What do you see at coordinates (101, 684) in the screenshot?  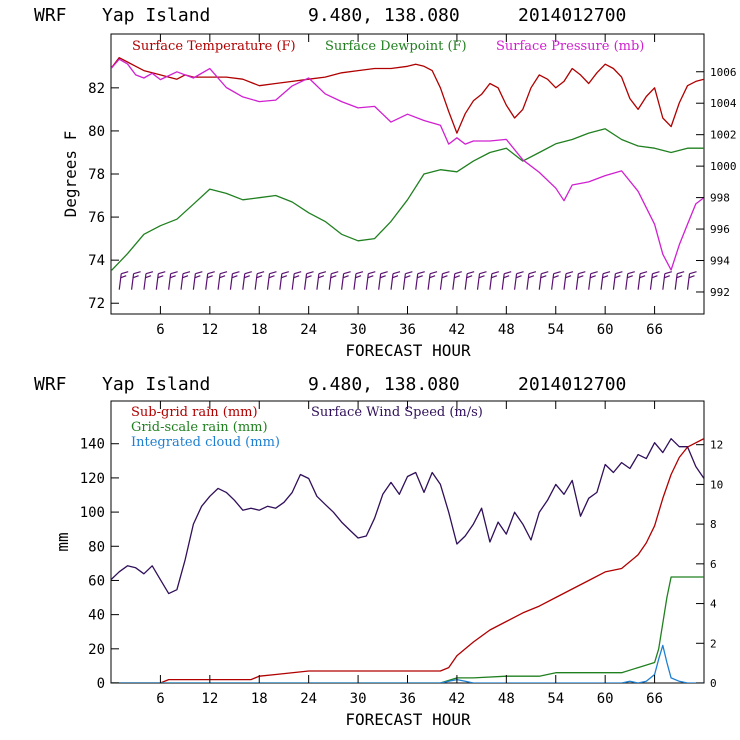 I see `y-tick-label: 0` at bounding box center [101, 684].